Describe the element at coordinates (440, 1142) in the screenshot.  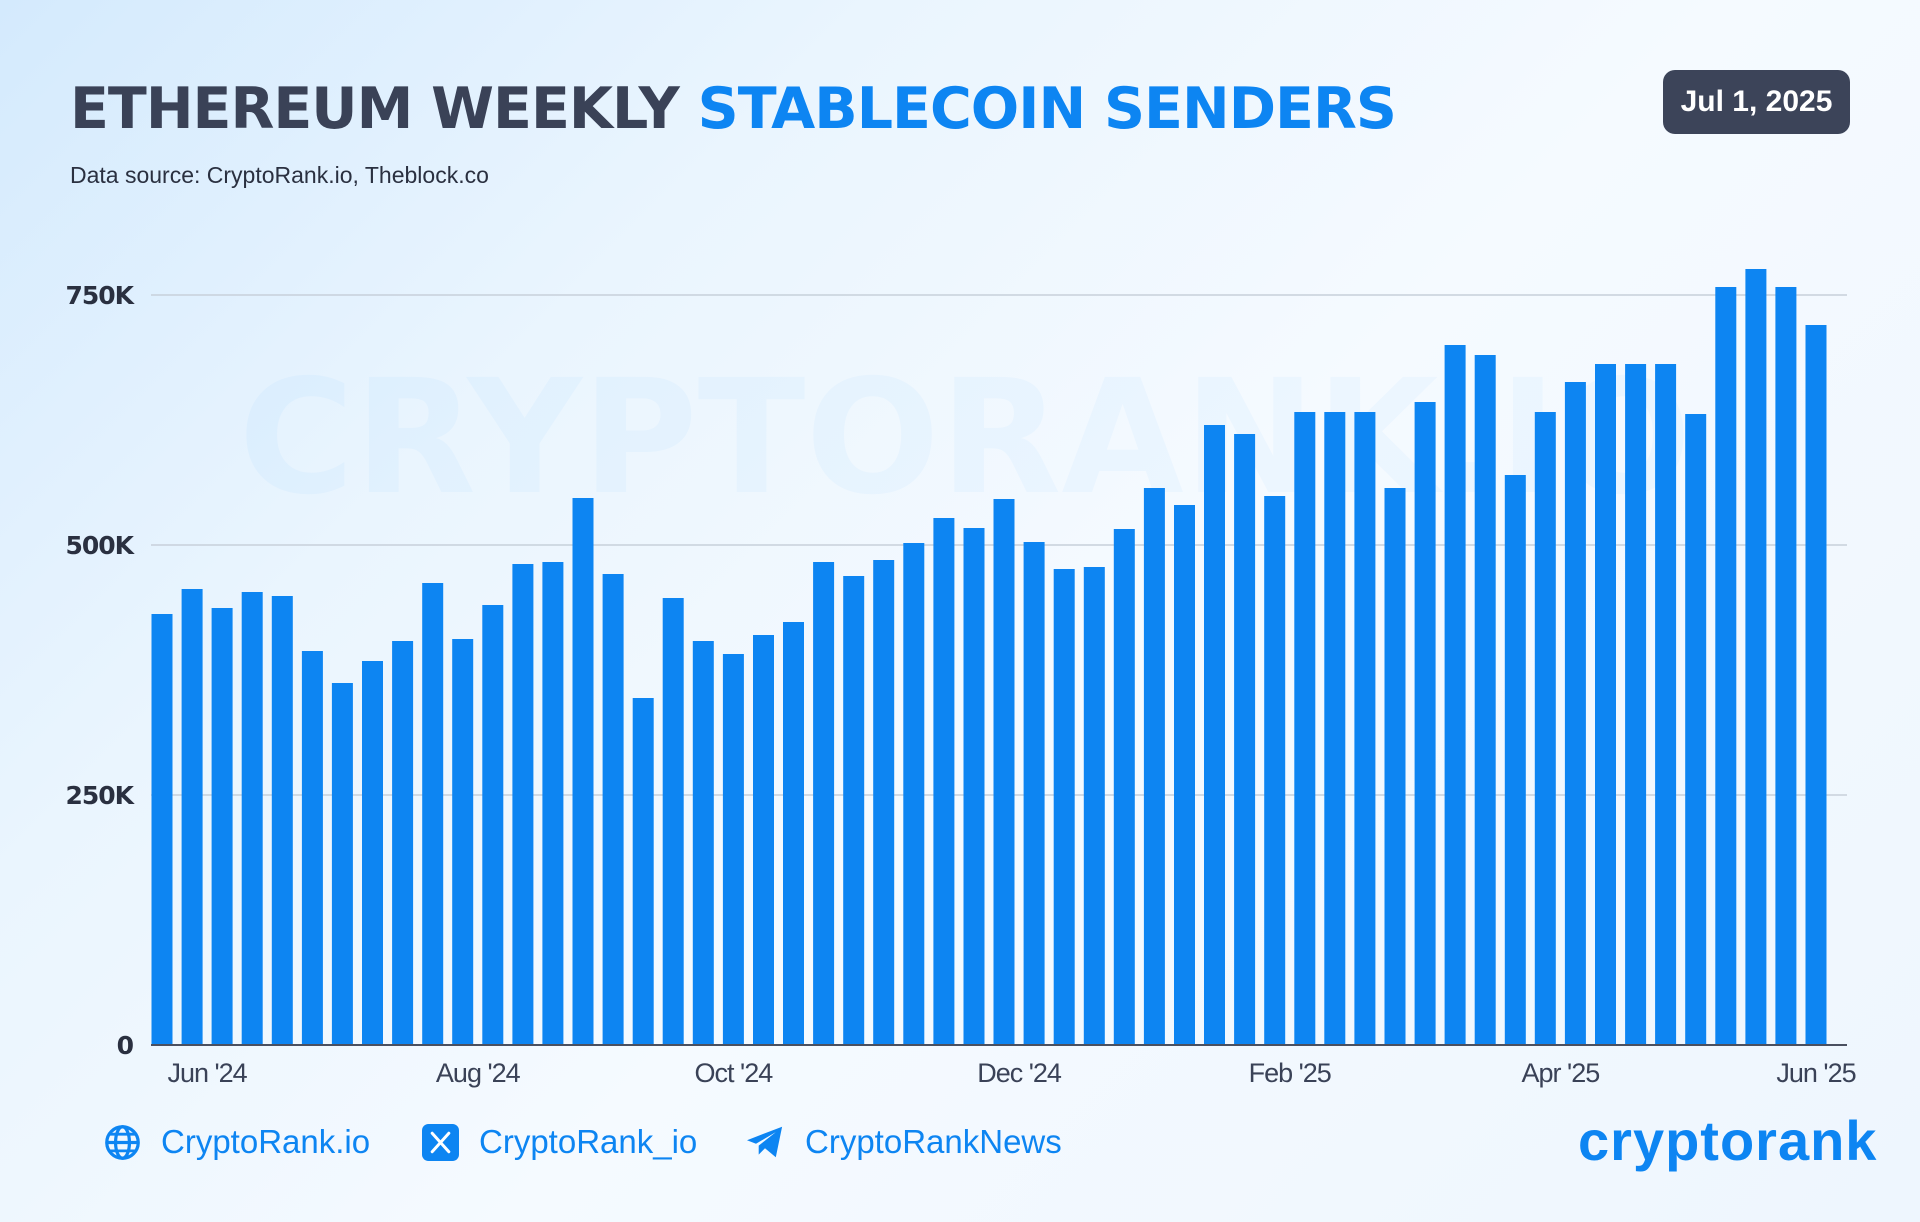
I see `x-twitter-icon` at that location.